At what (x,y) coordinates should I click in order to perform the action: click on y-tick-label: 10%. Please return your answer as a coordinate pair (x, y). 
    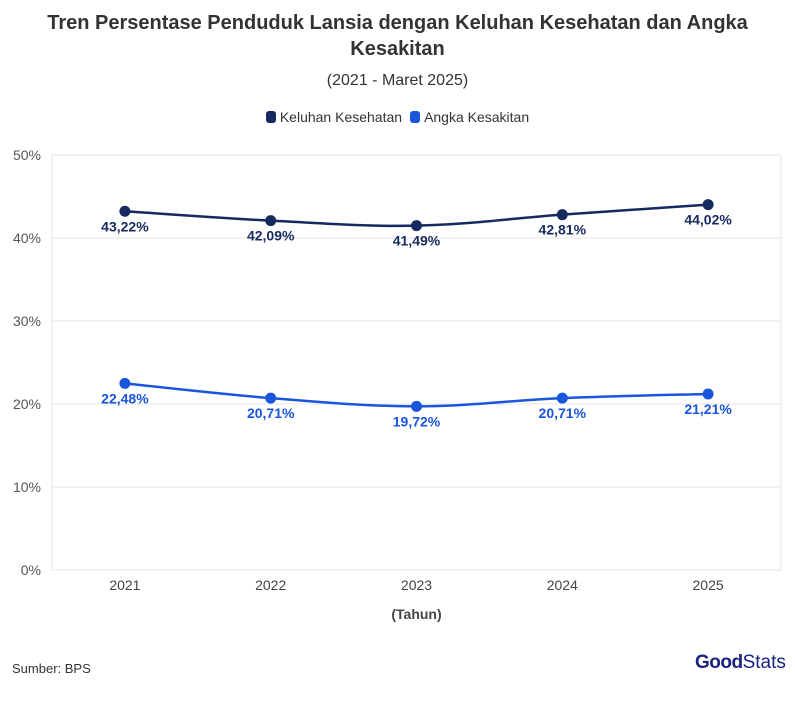
    Looking at the image, I should click on (27, 487).